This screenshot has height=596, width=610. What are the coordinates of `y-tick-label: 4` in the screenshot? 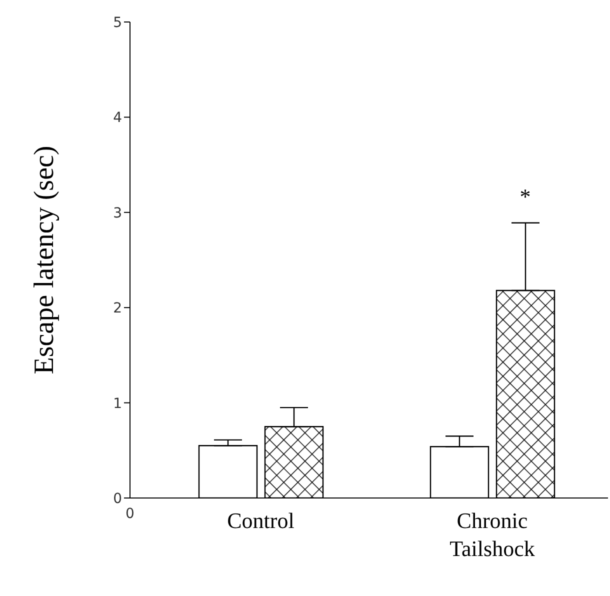 It's located at (117, 118).